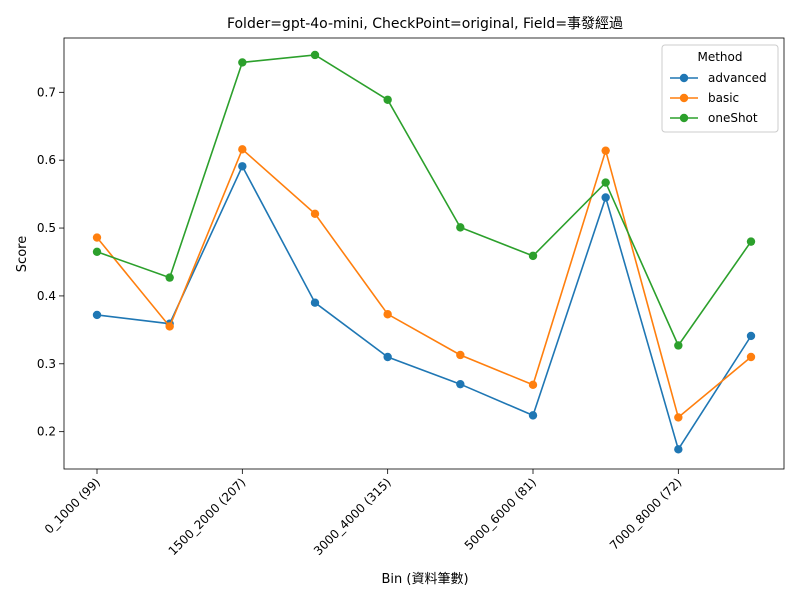 The width and height of the screenshot is (800, 600). I want to click on legend-label: advanced, so click(737, 78).